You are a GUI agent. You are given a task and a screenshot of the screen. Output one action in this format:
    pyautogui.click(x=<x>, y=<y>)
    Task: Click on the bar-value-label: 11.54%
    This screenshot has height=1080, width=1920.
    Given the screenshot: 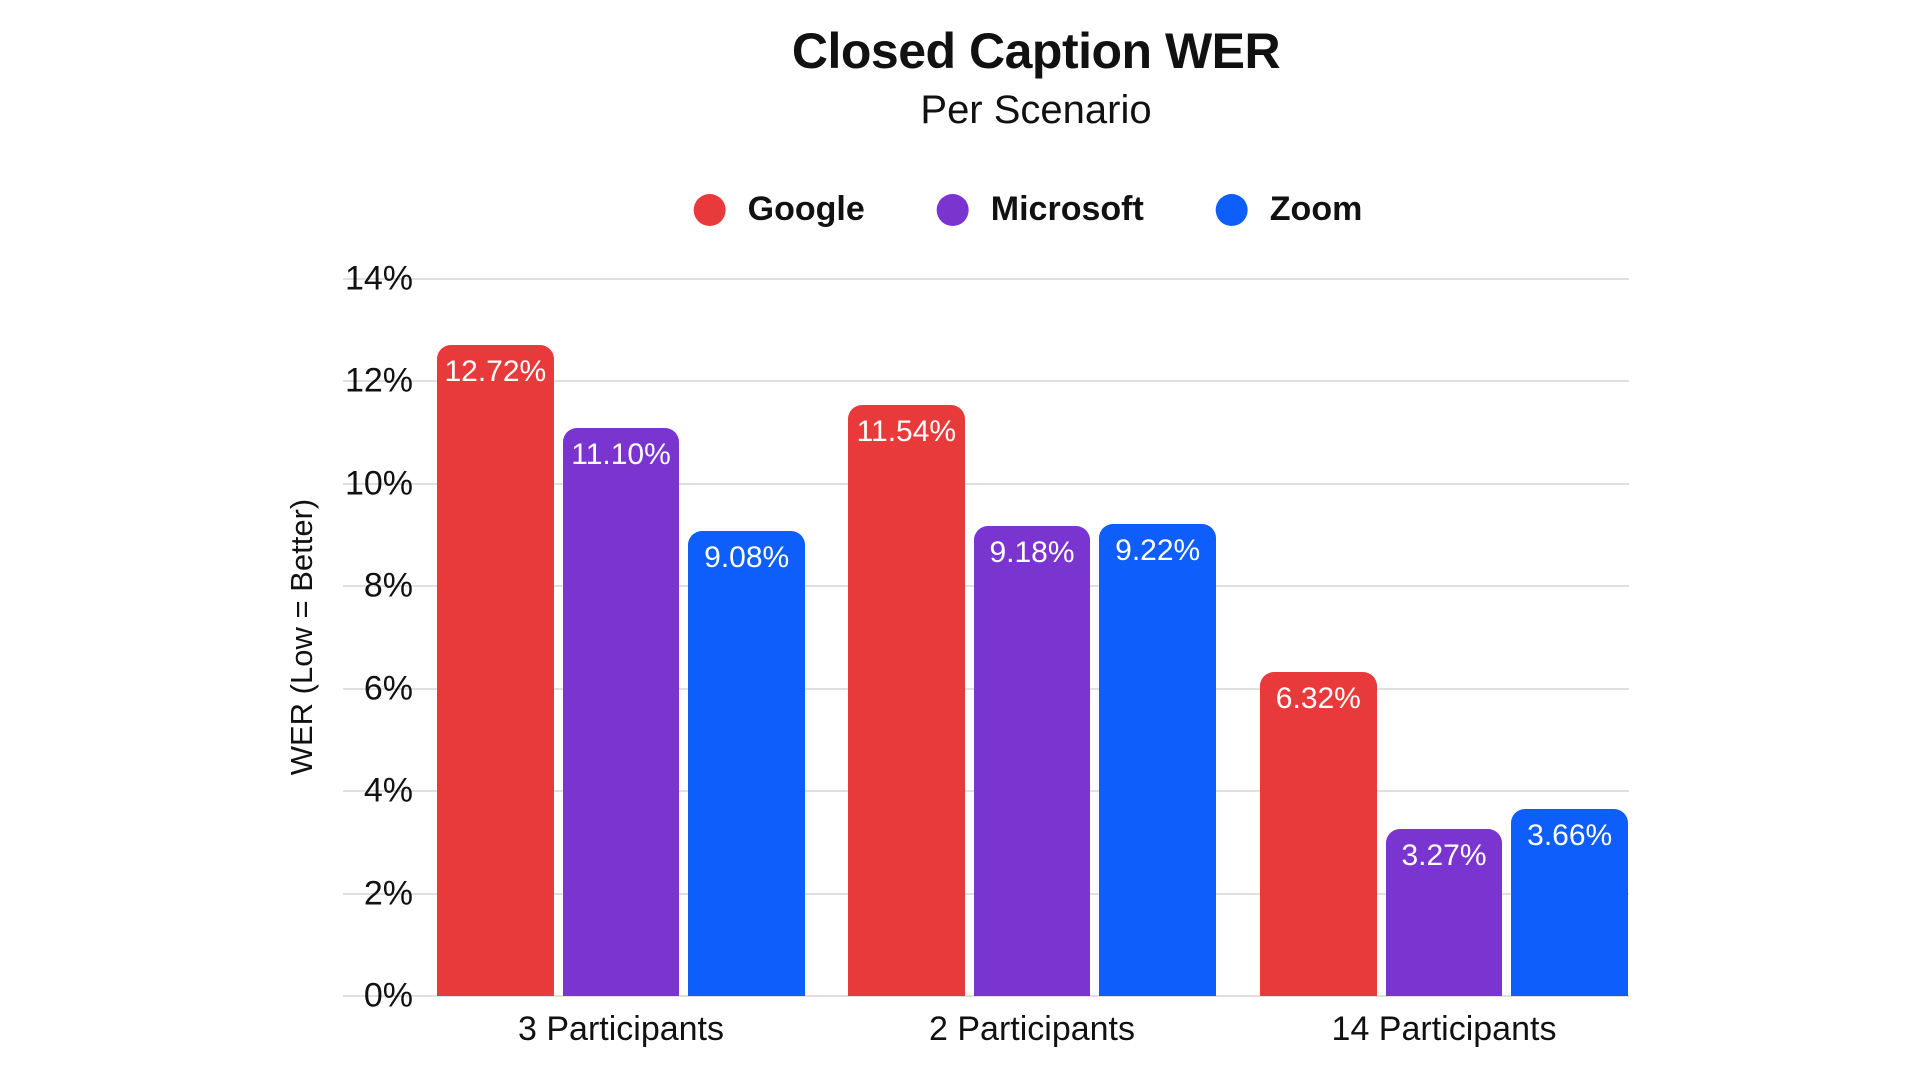 What is the action you would take?
    pyautogui.click(x=906, y=431)
    